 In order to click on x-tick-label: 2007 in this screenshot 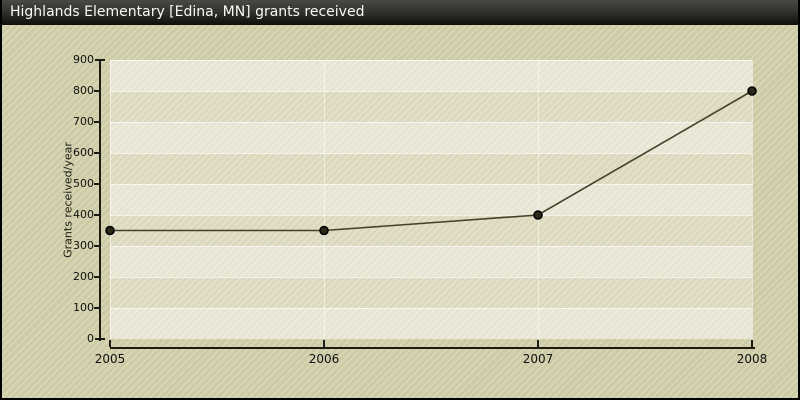, I will do `click(538, 359)`.